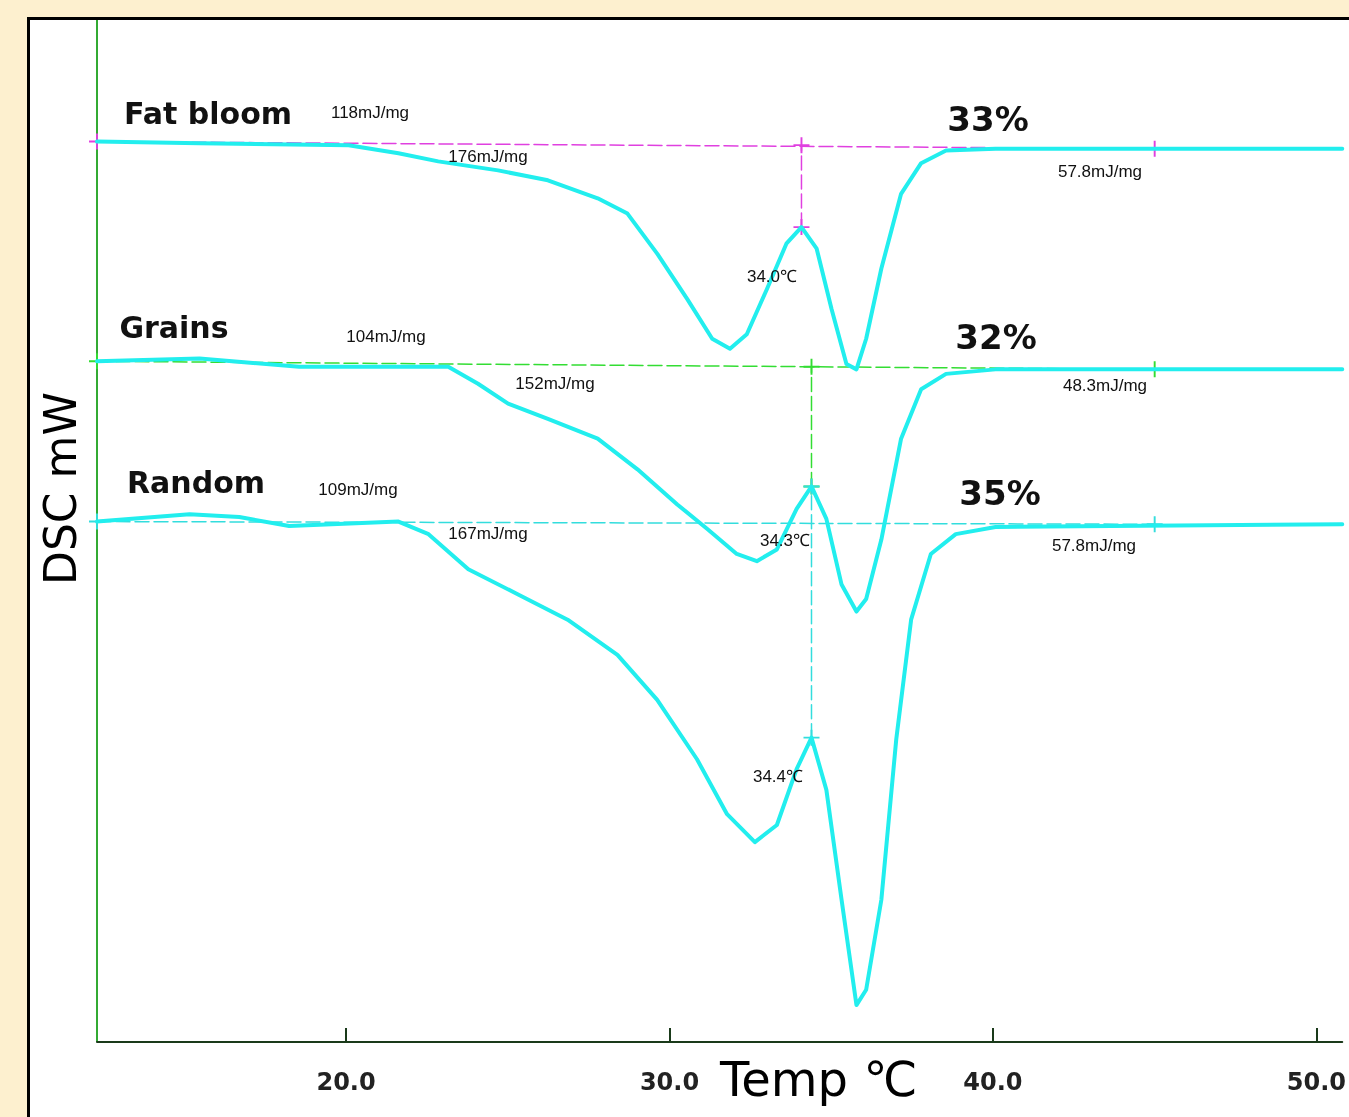 The width and height of the screenshot is (1349, 1117). I want to click on annotation: 32%, so click(996, 337).